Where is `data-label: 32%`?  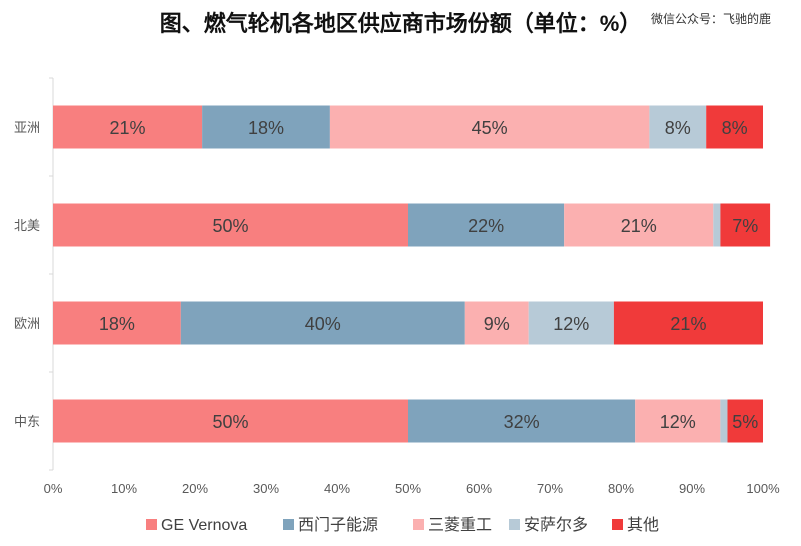 data-label: 32% is located at coordinates (522, 422).